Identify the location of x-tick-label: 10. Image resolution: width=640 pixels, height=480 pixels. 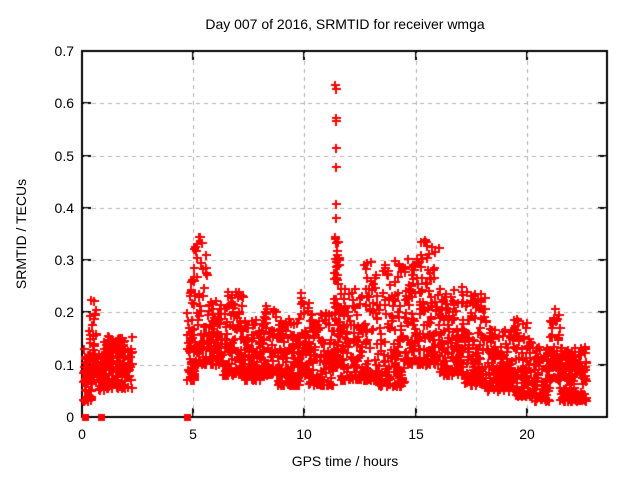
(304, 434).